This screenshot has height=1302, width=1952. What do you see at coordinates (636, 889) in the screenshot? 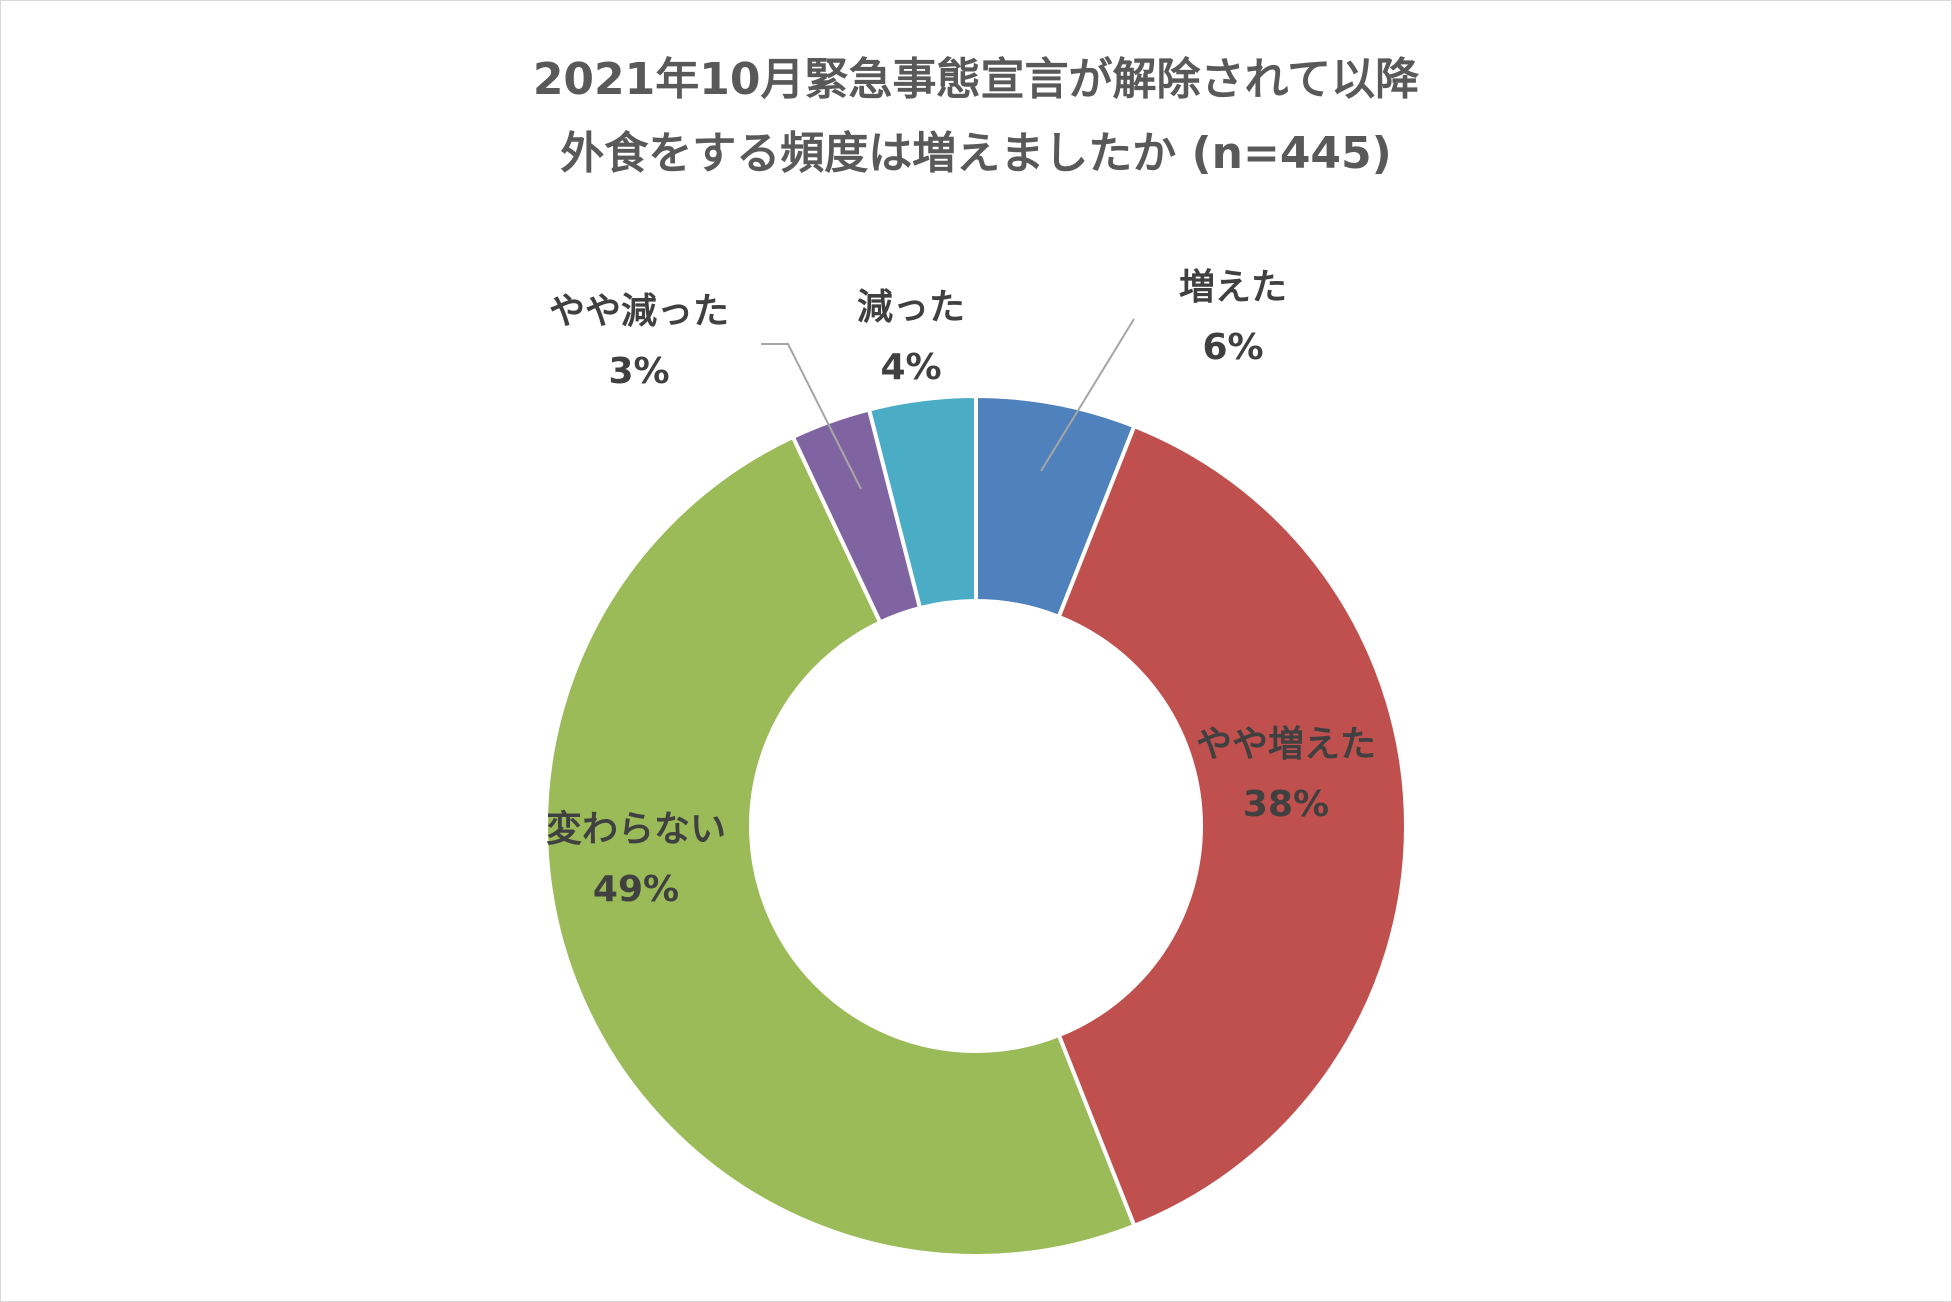
I see `slice-value-label: 49%` at bounding box center [636, 889].